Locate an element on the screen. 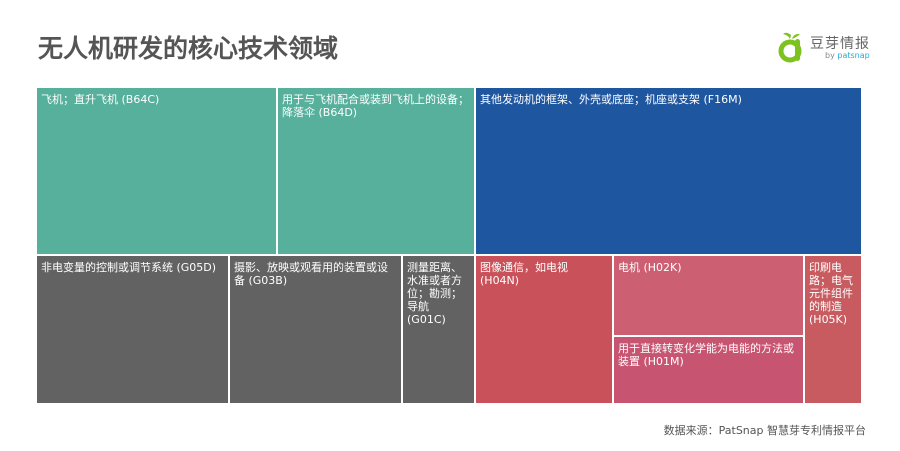 This screenshot has width=900, height=451. patsnap-logo: 豆芽情报 by patsnap is located at coordinates (828, 47).